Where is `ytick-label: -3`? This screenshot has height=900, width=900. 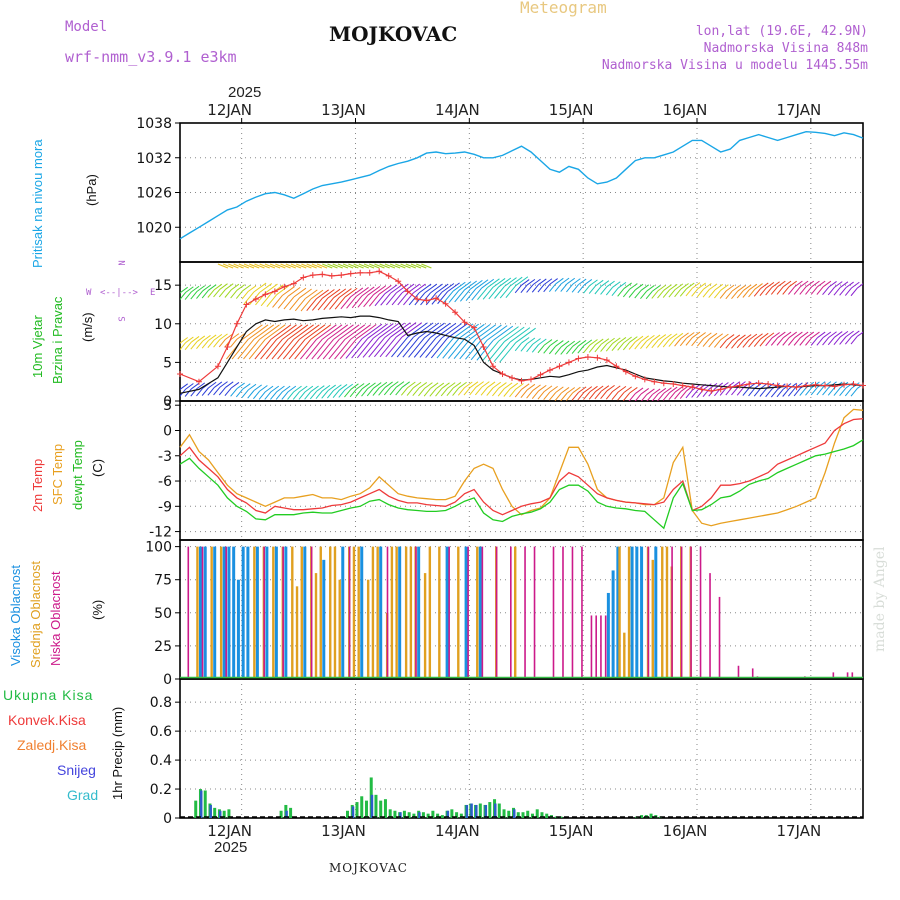
ytick-label: -3 is located at coordinates (165, 457).